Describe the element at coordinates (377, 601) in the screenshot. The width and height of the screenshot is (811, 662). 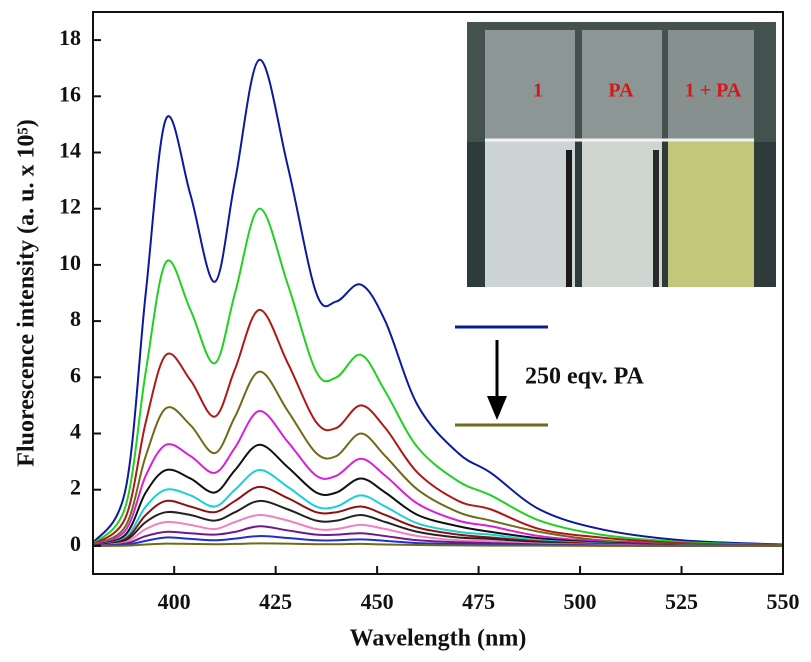
I see `x-tick-label: 450` at that location.